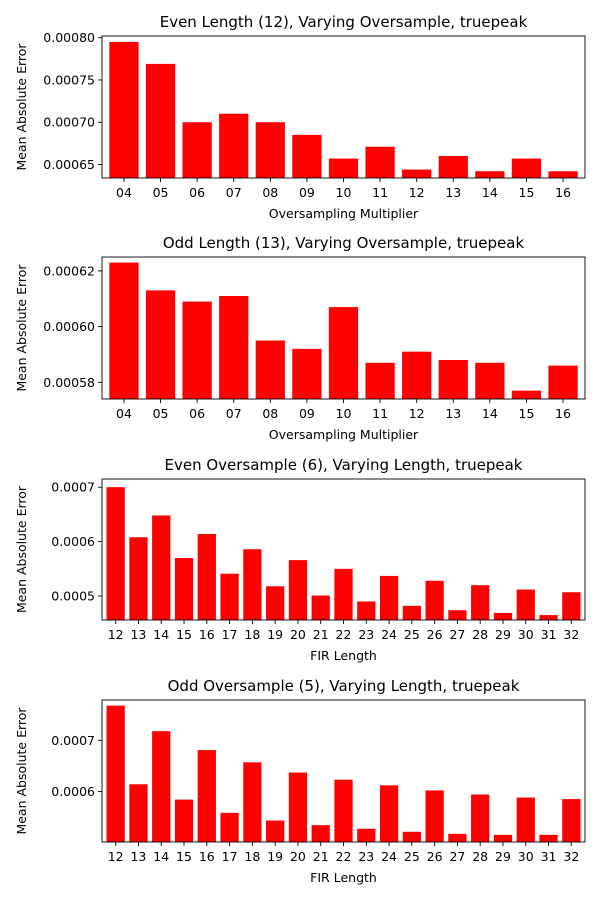  Describe the element at coordinates (69, 164) in the screenshot. I see `y-tick-label: 0.00065` at that location.